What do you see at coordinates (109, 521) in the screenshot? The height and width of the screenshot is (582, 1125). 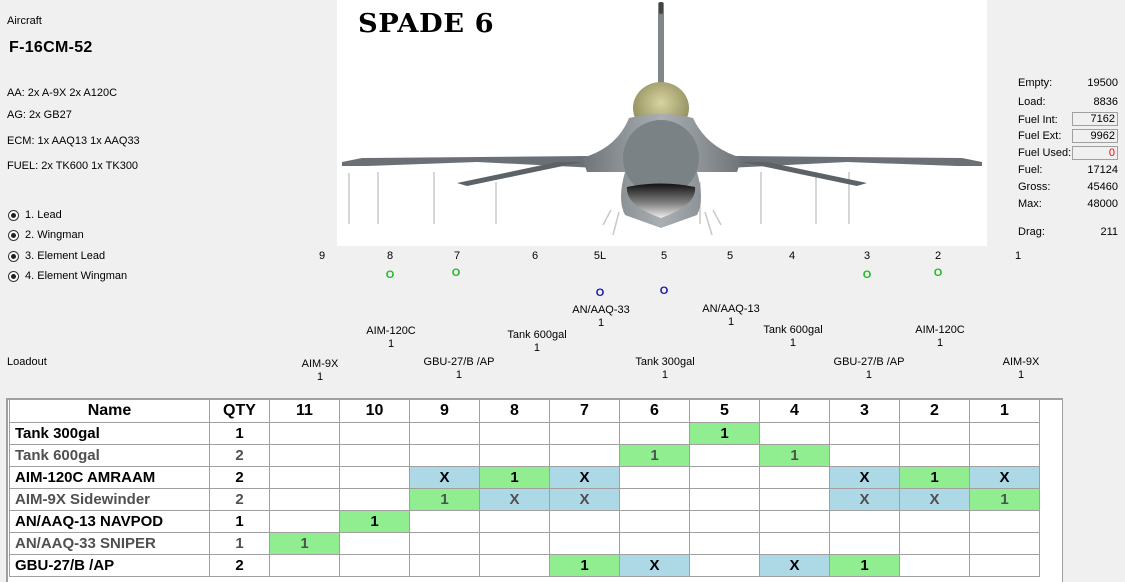 I see `store-name-cell: AN/AAQ-13 NAVPOD` at bounding box center [109, 521].